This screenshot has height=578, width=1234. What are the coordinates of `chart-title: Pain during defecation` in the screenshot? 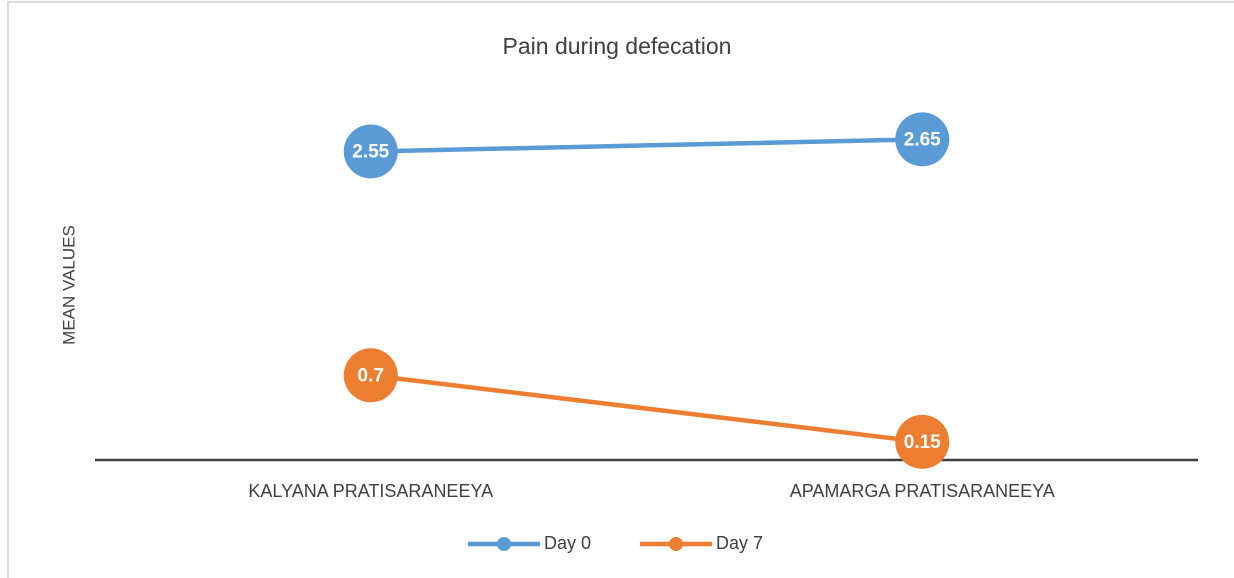 It's located at (617, 46).